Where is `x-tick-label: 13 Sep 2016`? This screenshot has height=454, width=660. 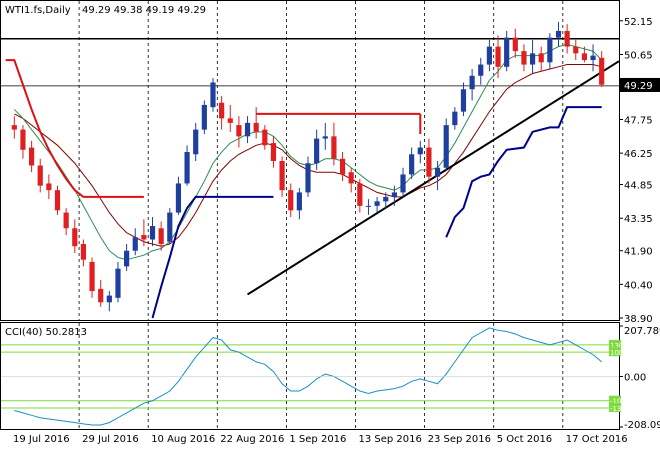 x-tick-label: 13 Sep 2016 is located at coordinates (390, 439).